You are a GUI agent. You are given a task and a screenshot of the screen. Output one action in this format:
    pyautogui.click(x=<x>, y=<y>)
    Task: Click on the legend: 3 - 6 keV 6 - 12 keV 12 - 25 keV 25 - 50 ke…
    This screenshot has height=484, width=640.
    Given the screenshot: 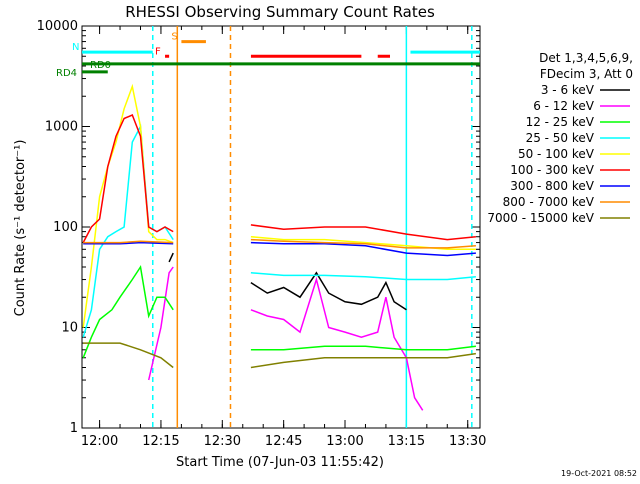 What is the action you would take?
    pyautogui.click(x=558, y=154)
    